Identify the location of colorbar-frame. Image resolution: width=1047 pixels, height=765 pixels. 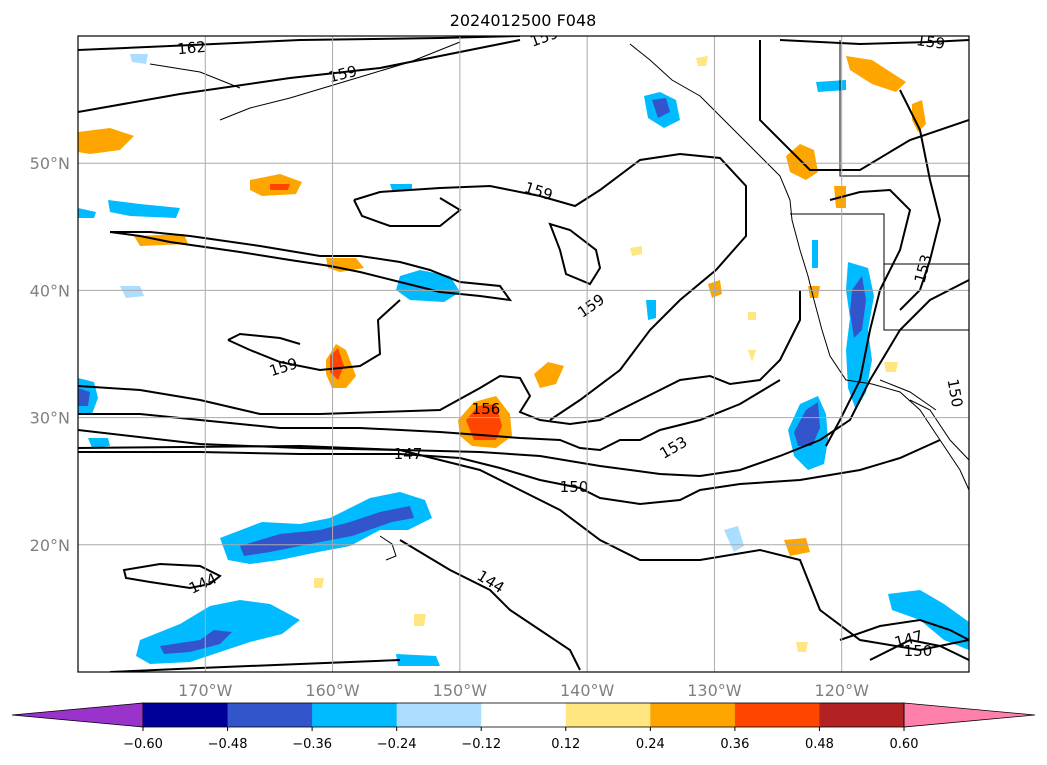
(523, 715).